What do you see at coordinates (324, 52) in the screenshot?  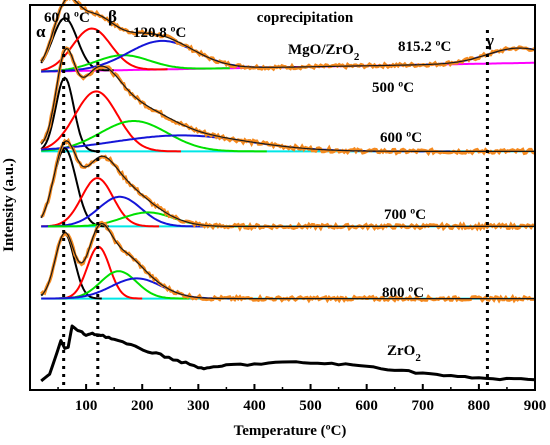 I see `sample-label-mgo-zro2: MgO/ZrO2` at bounding box center [324, 52].